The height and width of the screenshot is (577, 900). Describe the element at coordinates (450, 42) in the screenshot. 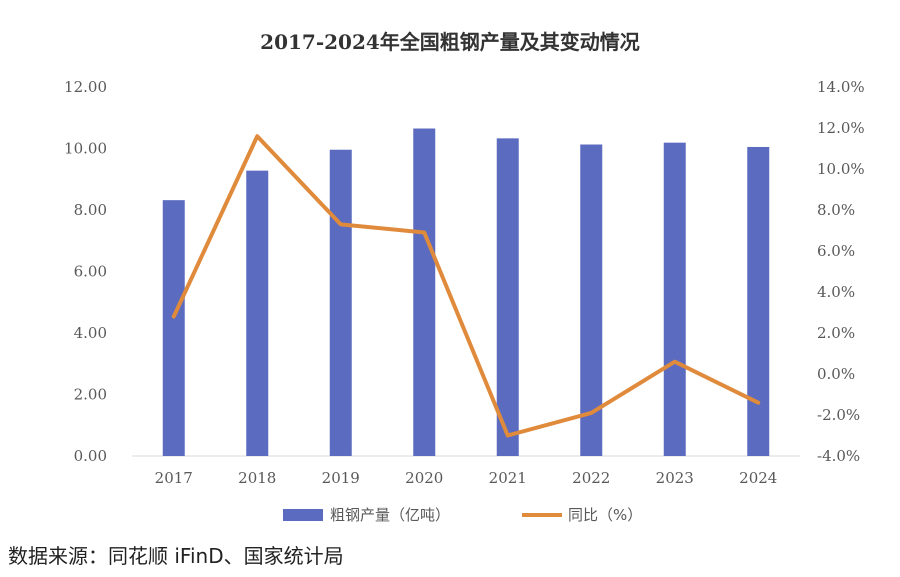

I see `chart-title: 2017-2024年全国粗钢产量及其变动情况` at that location.